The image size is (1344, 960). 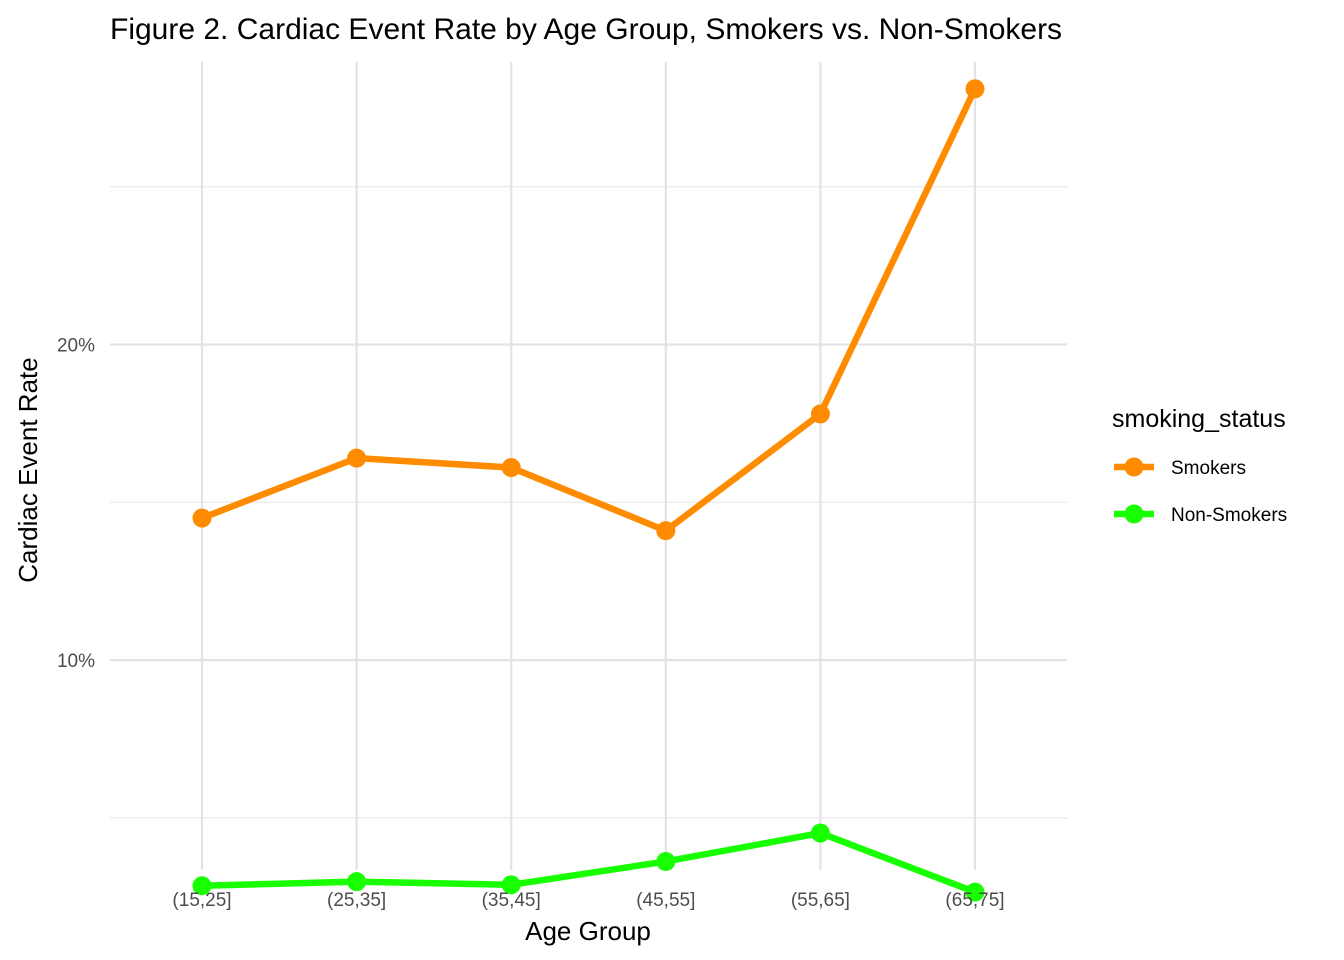 I want to click on legend-label: Non-Smokers, so click(x=1229, y=515).